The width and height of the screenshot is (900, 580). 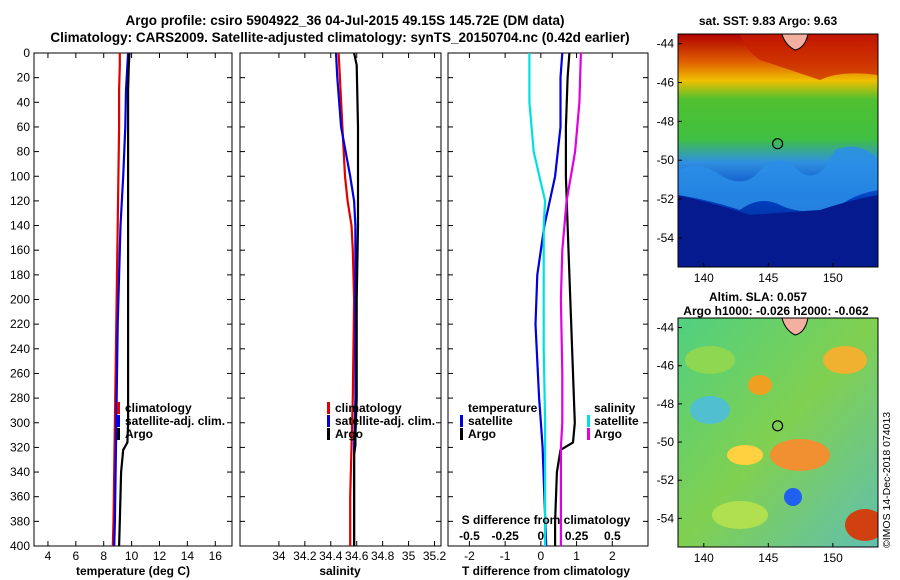 What do you see at coordinates (331, 556) in the screenshot?
I see `x-tick-label: 34.4` at bounding box center [331, 556].